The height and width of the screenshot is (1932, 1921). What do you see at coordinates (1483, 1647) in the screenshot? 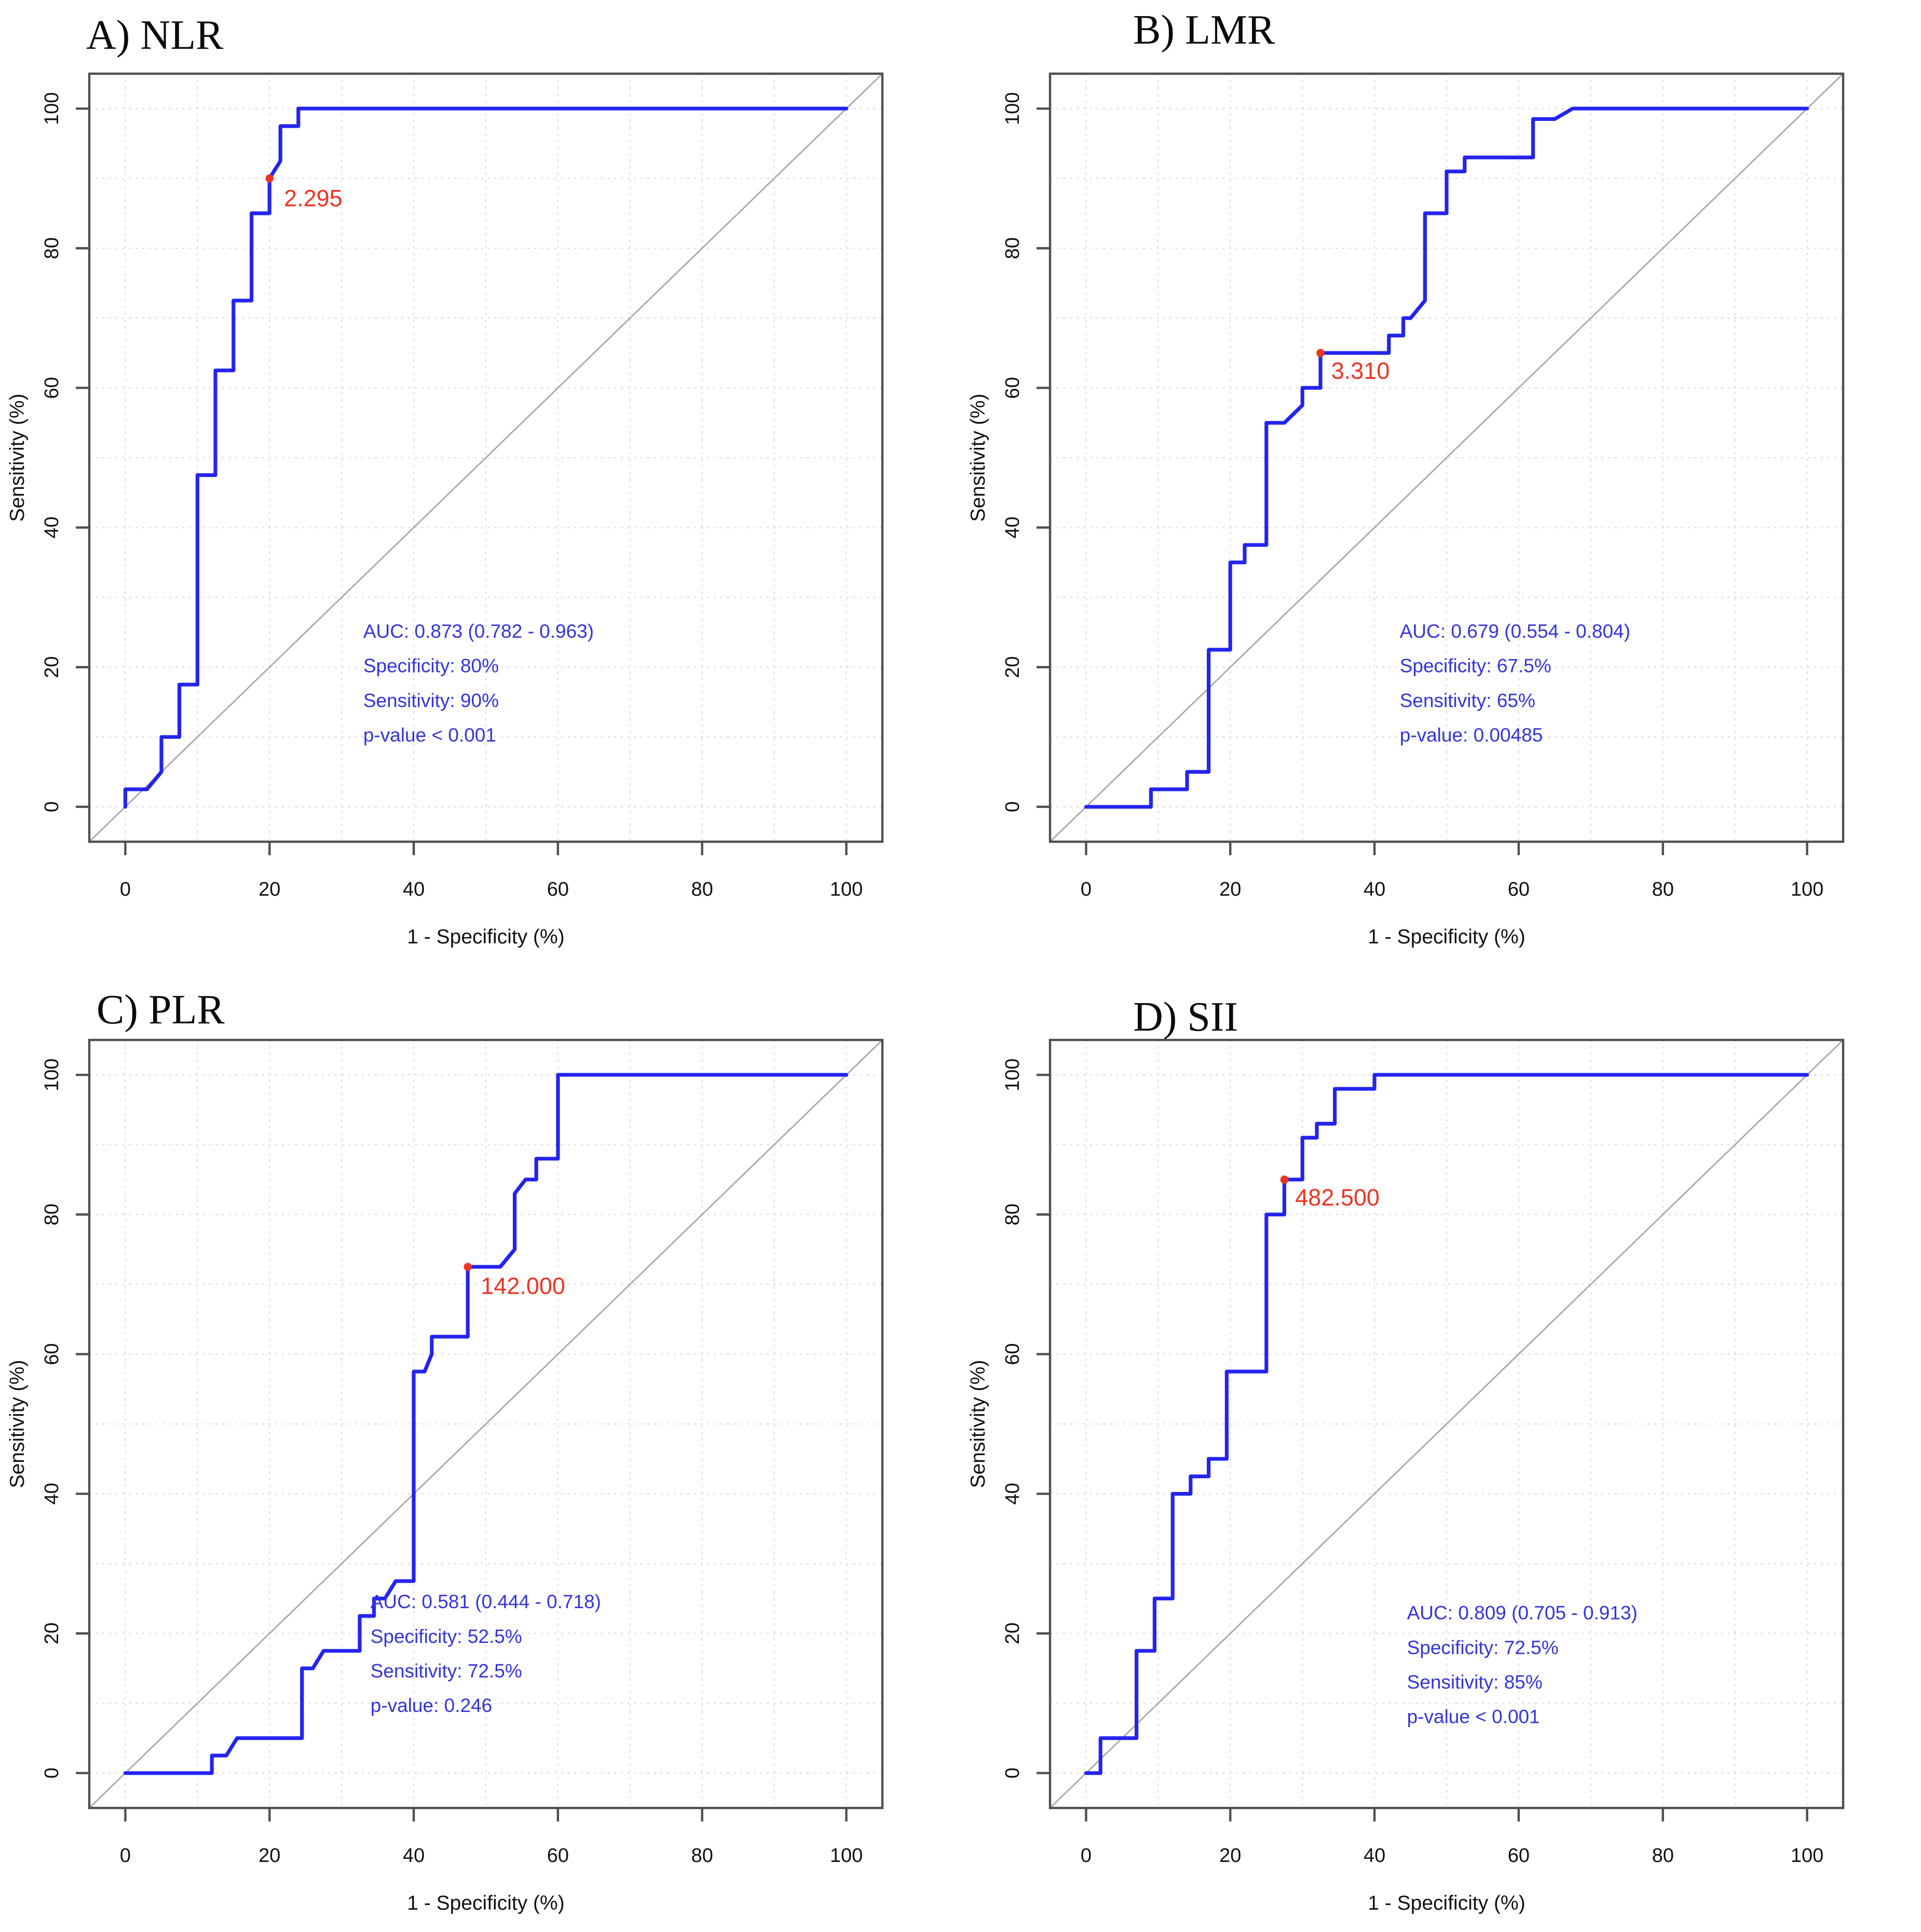
I see `annotation-text: Specificity: 72.5%` at bounding box center [1483, 1647].